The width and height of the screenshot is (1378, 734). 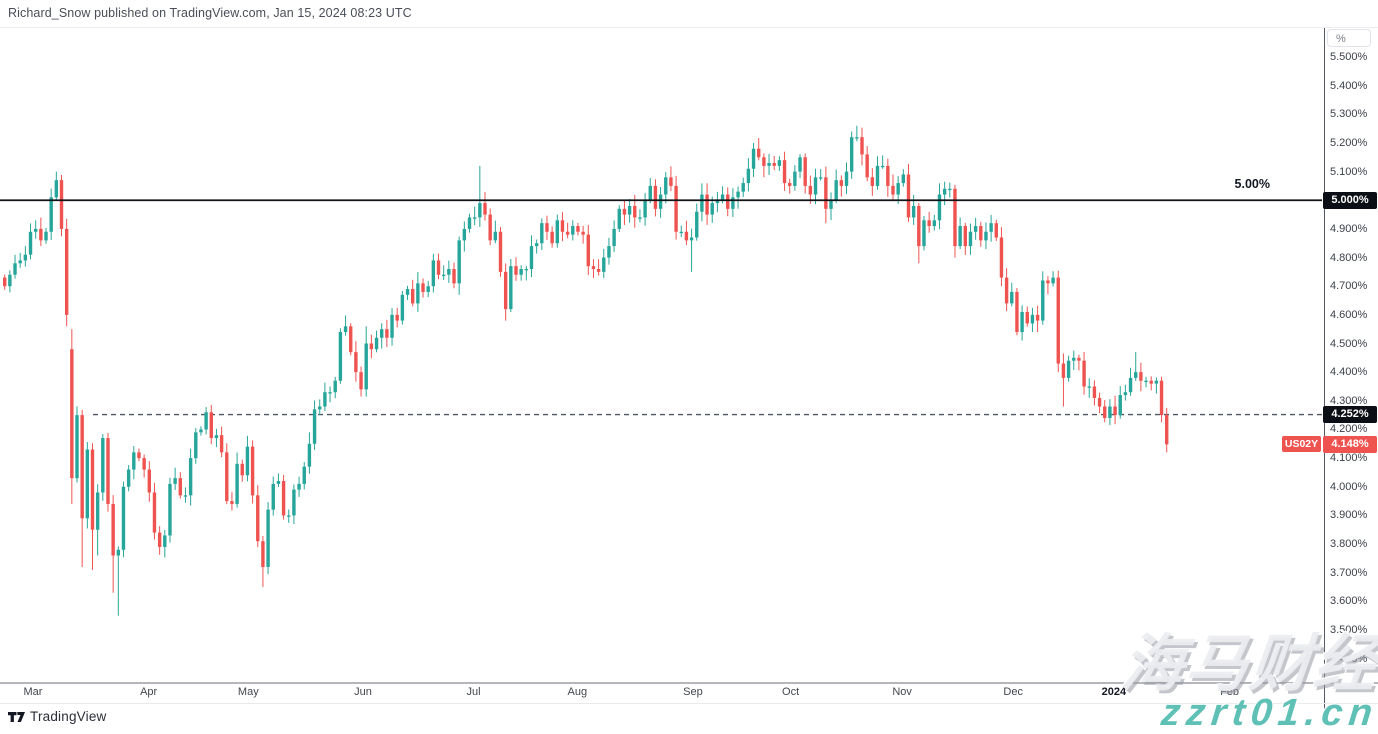 I want to click on price-tick-label: 3.600%, so click(x=1349, y=601).